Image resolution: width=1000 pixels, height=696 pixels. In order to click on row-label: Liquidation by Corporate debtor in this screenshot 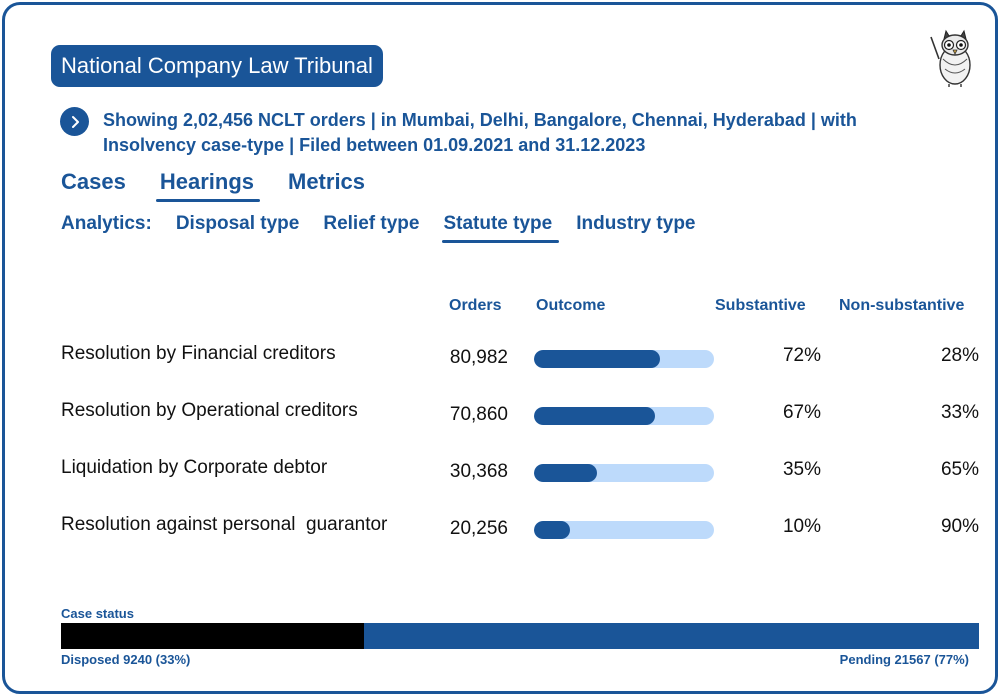, I will do `click(194, 467)`.